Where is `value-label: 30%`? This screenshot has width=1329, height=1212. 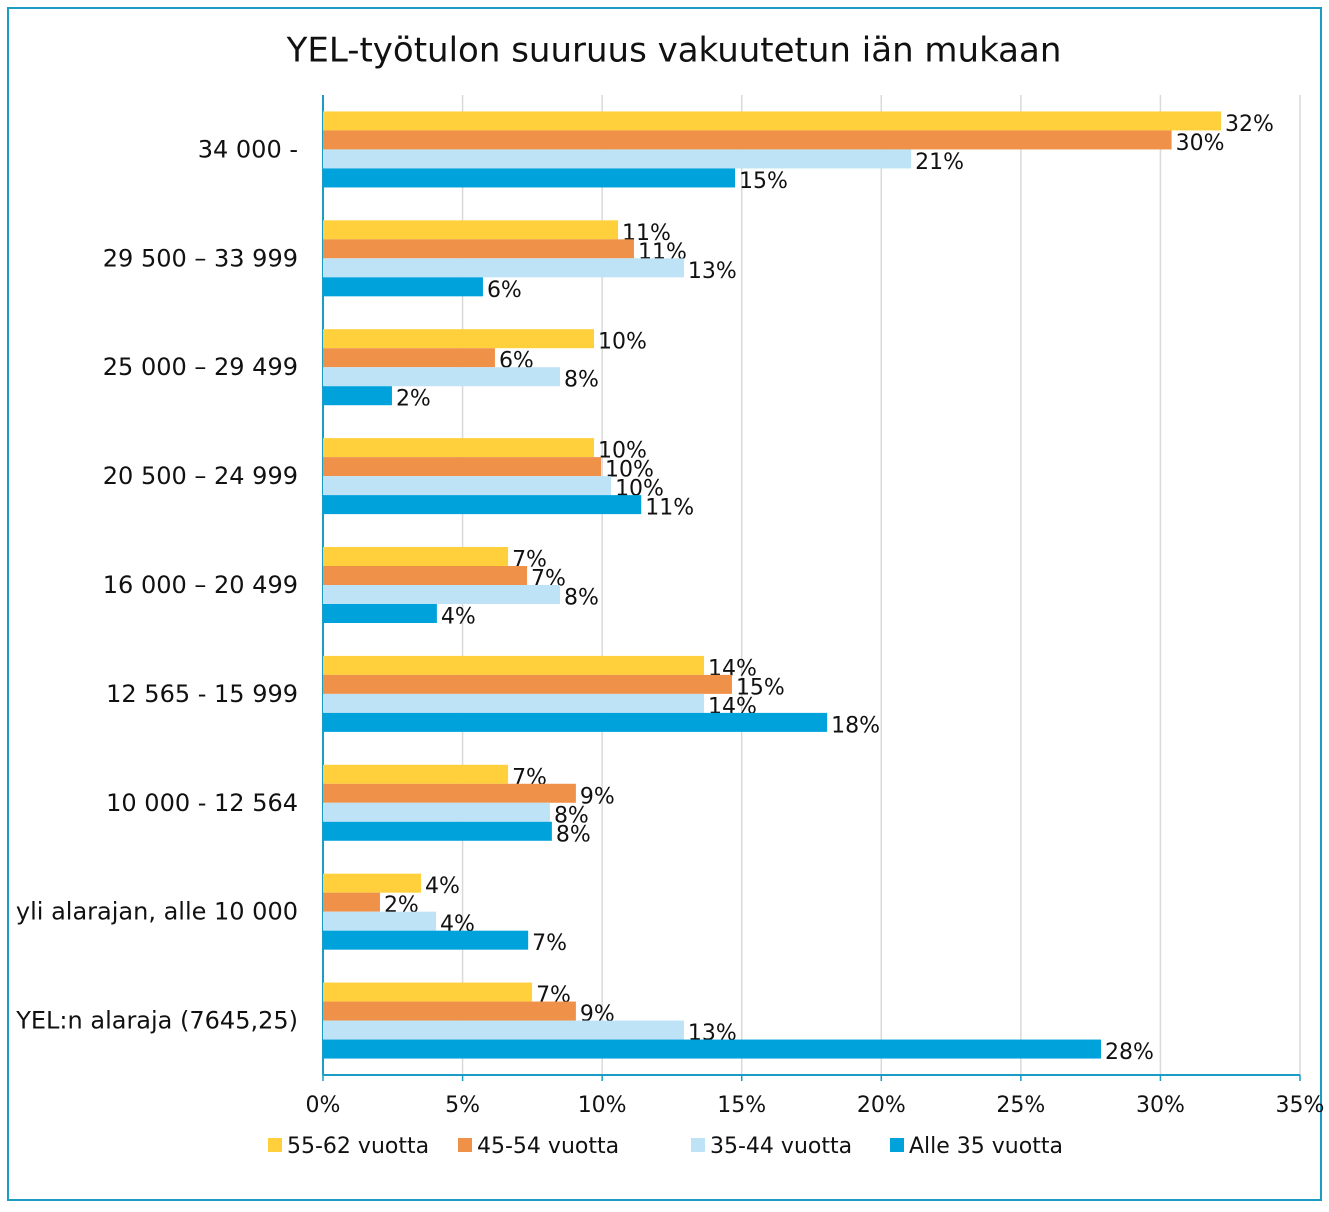 value-label: 30% is located at coordinates (1200, 143).